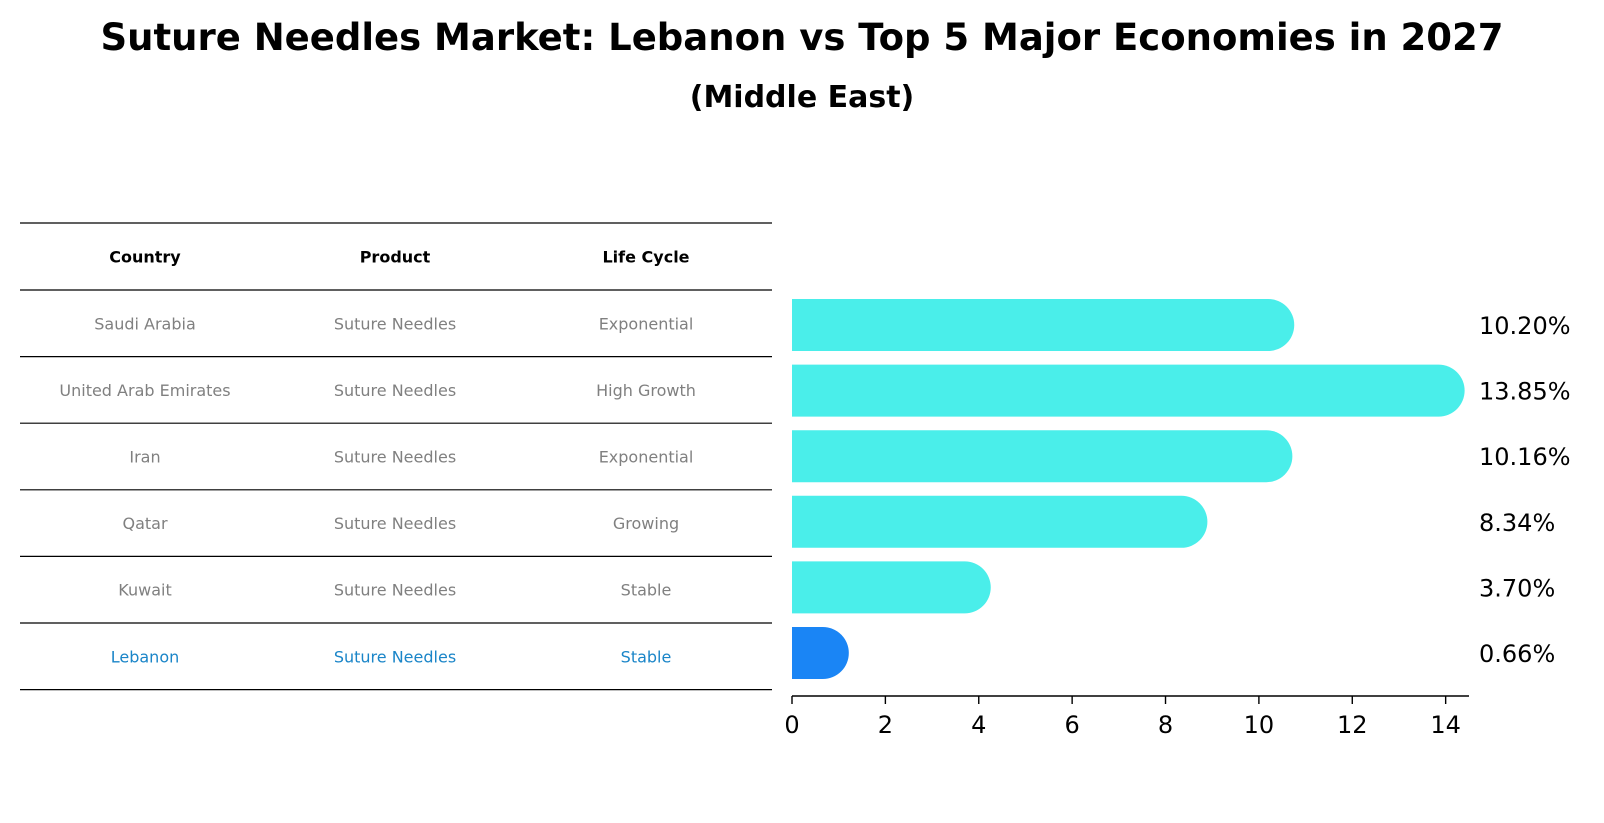  What do you see at coordinates (1000, 521) in the screenshot?
I see `bar-qatar` at bounding box center [1000, 521].